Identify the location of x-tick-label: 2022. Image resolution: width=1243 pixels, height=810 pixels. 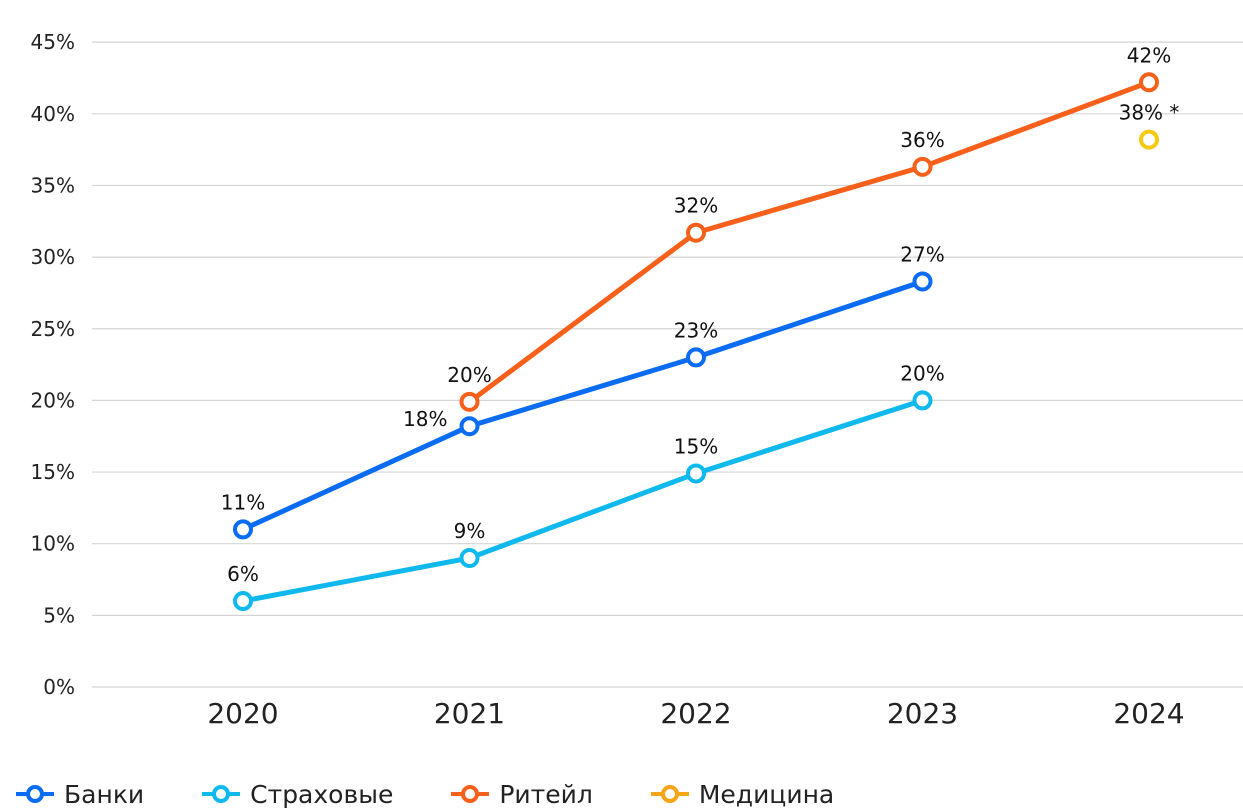
(695, 713).